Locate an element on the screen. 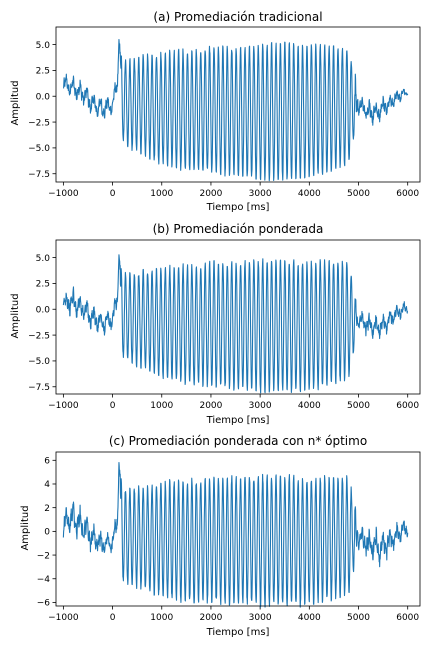 The height and width of the screenshot is (648, 432). panel-c-xtick-label: 6000 is located at coordinates (407, 618).